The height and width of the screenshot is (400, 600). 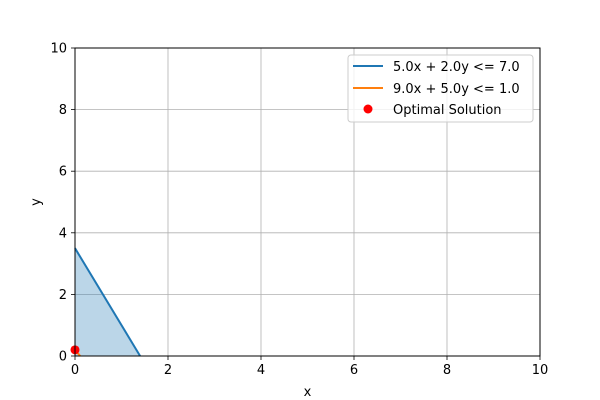 I want to click on y-tick-label-4: 8, so click(x=63, y=110).